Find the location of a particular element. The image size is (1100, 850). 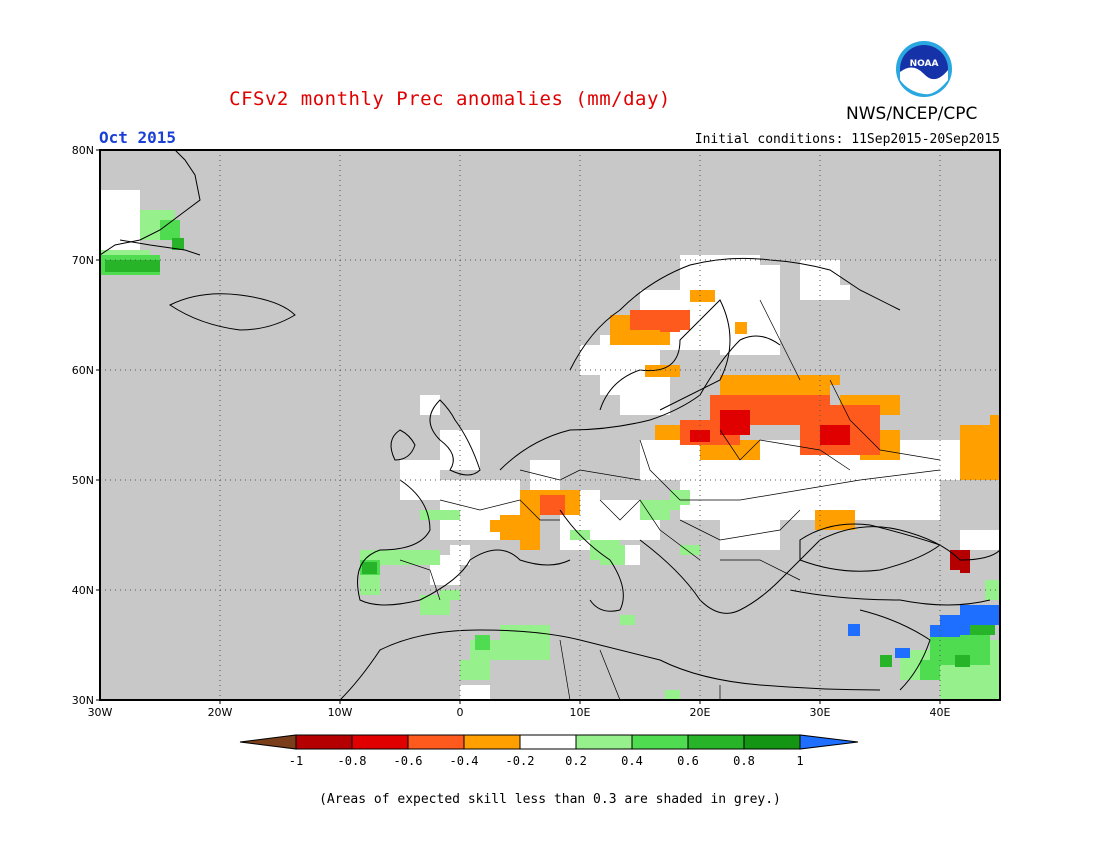

lon-tick: 30W is located at coordinates (100, 712).